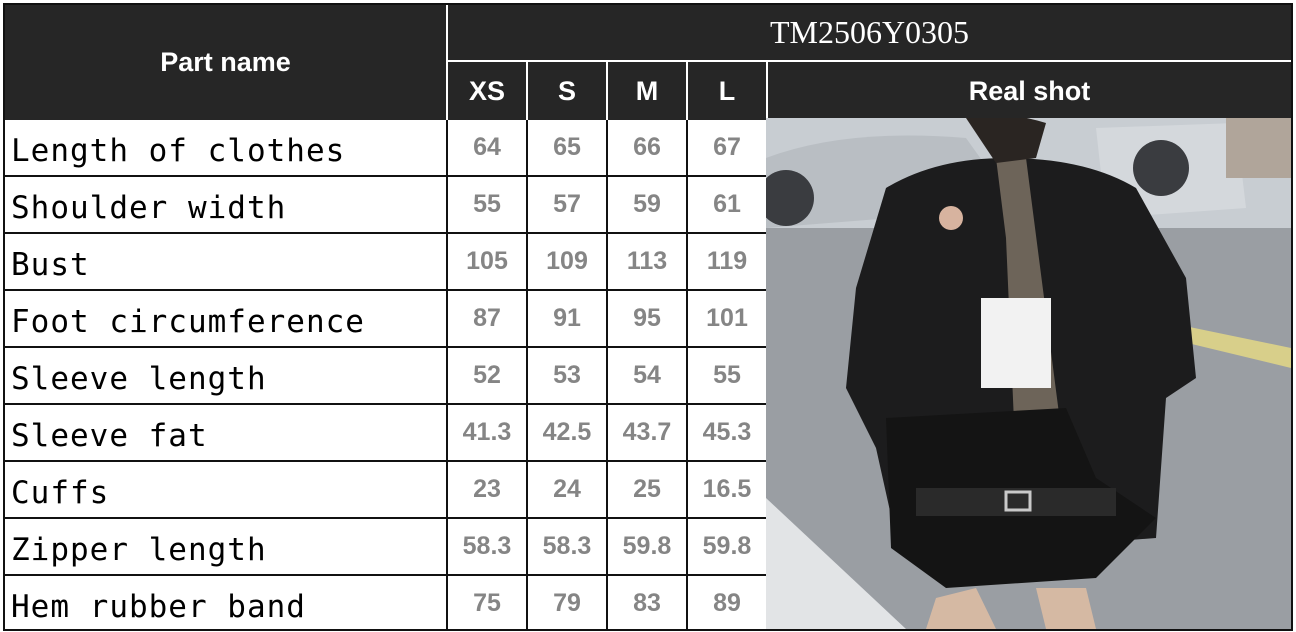 The height and width of the screenshot is (632, 1296). I want to click on measurement-cell-l: 67, so click(728, 148).